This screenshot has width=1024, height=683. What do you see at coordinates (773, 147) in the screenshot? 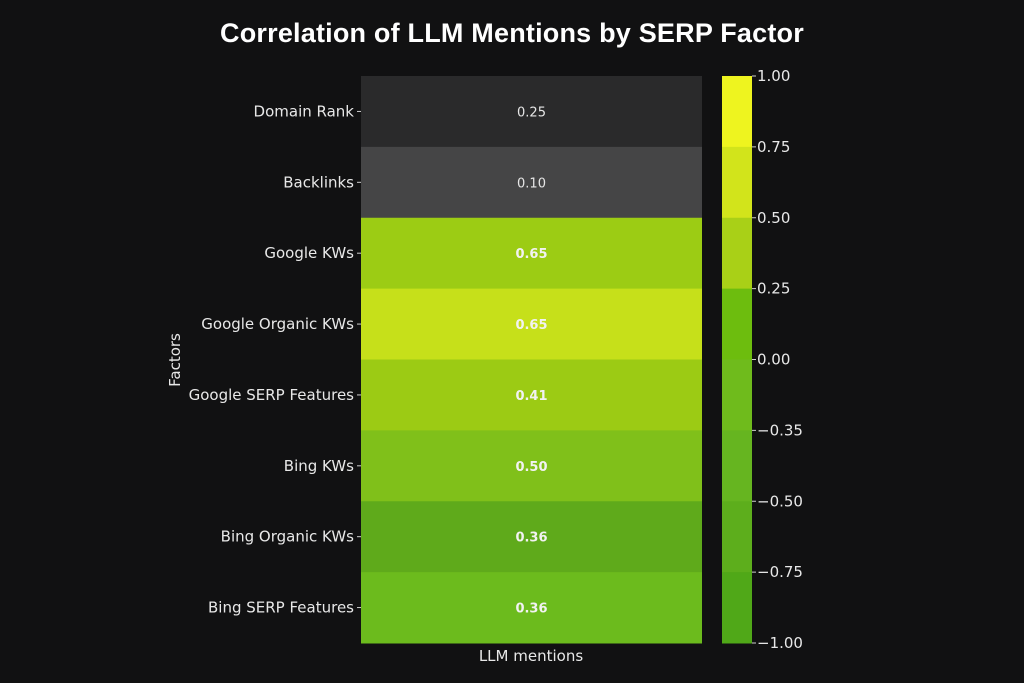
I see `colorbar-tick-label: 0.75` at bounding box center [773, 147].